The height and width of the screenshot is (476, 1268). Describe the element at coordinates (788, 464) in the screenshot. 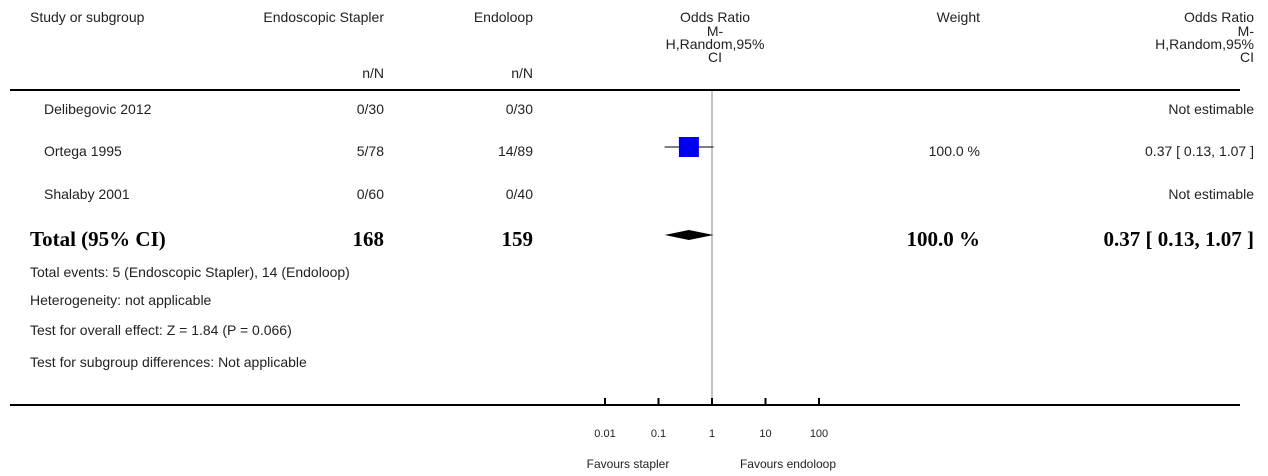

I see `axis-favours-right: Favours endoloop` at that location.